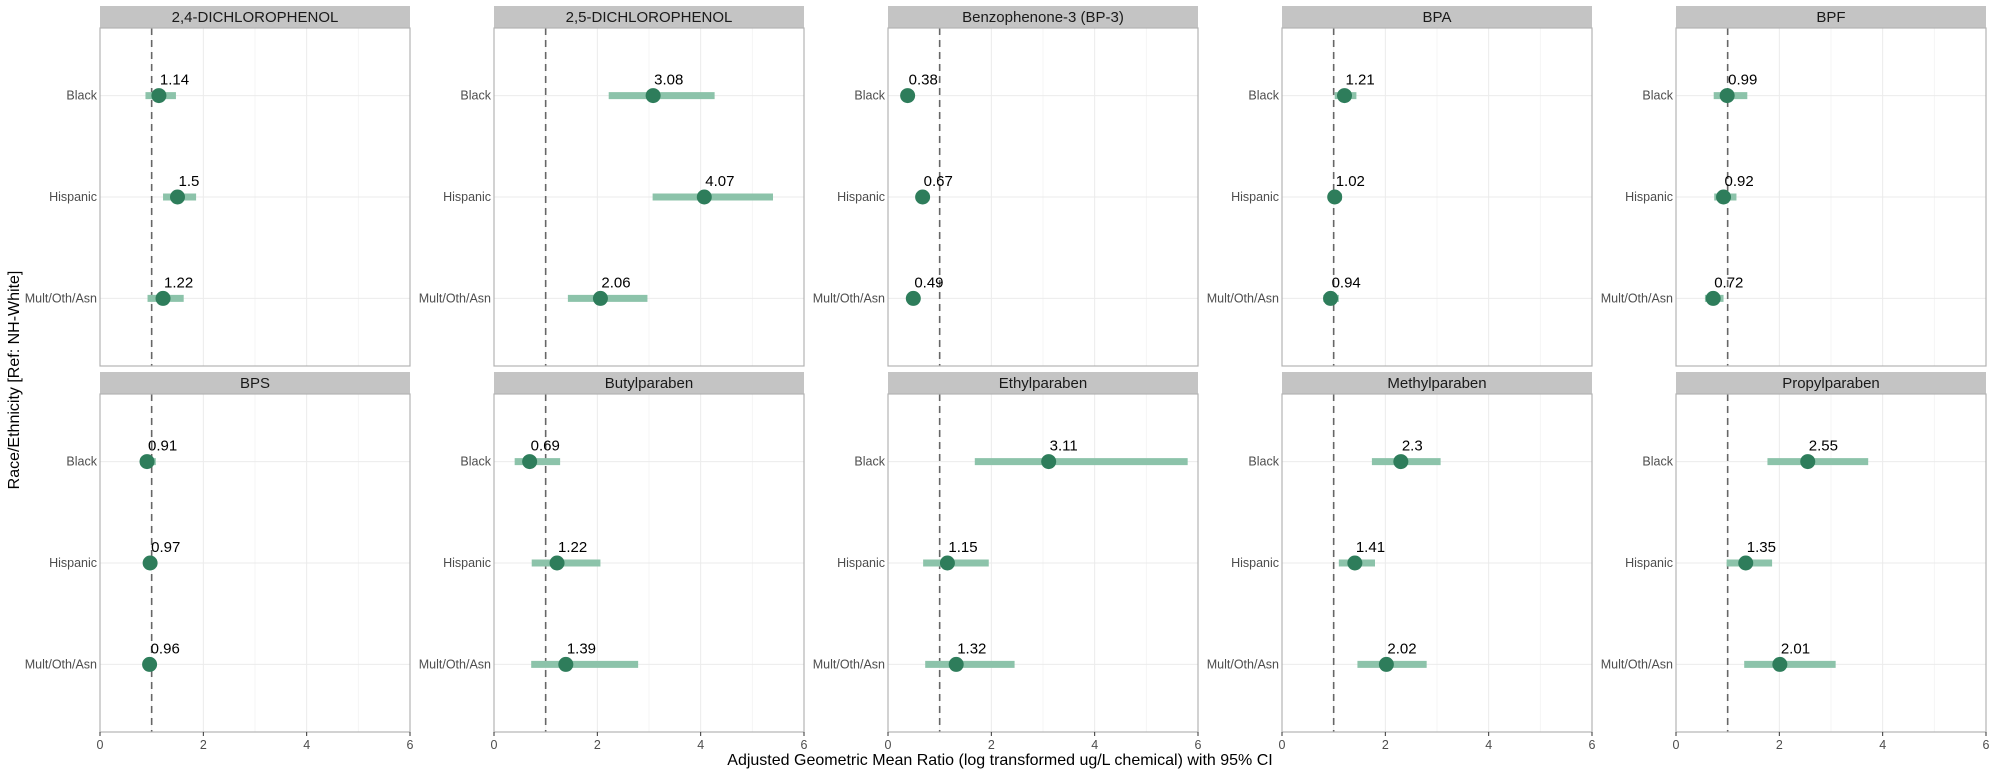 The width and height of the screenshot is (2000, 772). I want to click on value-label: 0.99, so click(1742, 80).